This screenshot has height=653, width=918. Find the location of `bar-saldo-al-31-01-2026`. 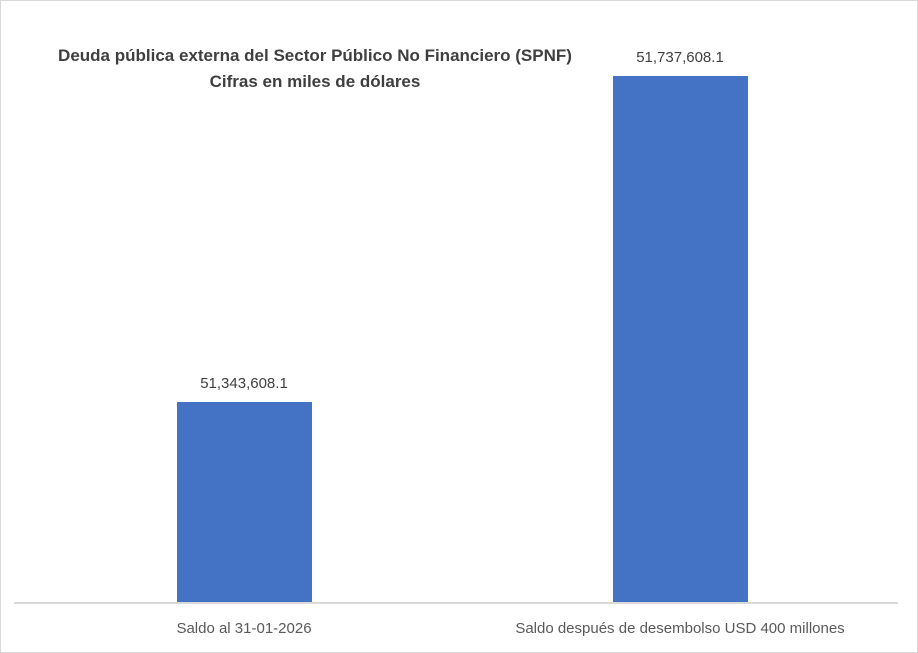

bar-saldo-al-31-01-2026 is located at coordinates (244, 503).